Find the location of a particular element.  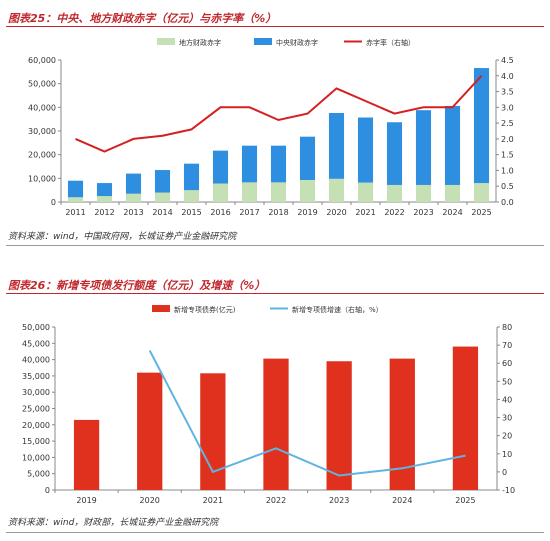

legend-label: 新增专项债券(亿元) is located at coordinates (205, 309).